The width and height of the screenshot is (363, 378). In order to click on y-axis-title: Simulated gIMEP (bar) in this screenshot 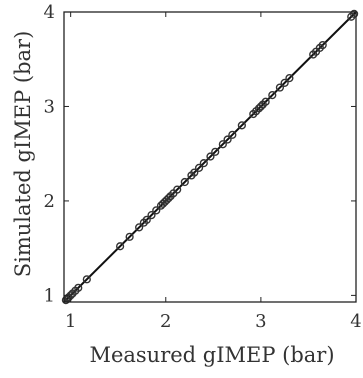, I will do `click(23, 154)`.